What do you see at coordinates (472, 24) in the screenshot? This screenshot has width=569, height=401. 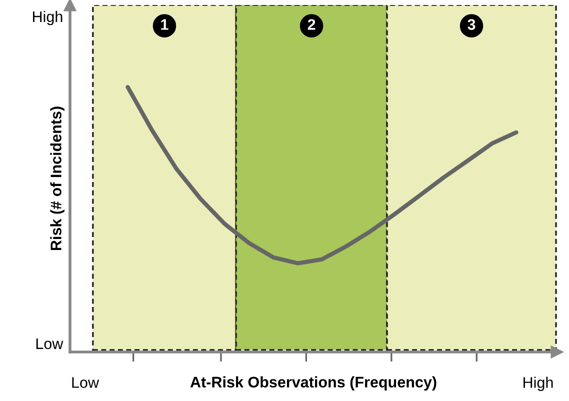 I see `text: 3` at bounding box center [472, 24].